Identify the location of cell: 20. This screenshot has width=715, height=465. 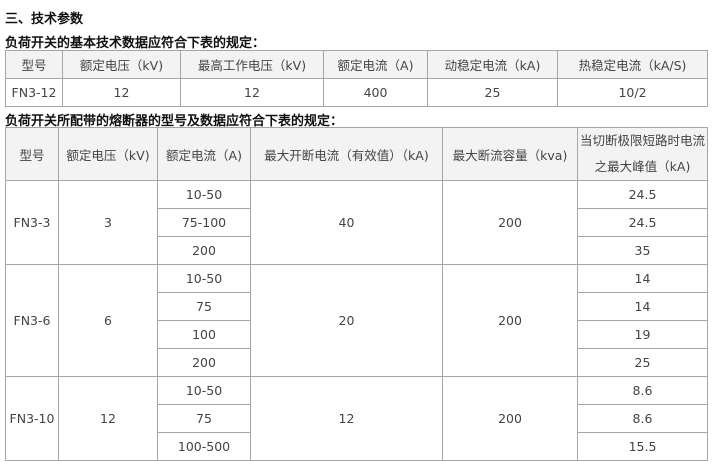
(346, 320).